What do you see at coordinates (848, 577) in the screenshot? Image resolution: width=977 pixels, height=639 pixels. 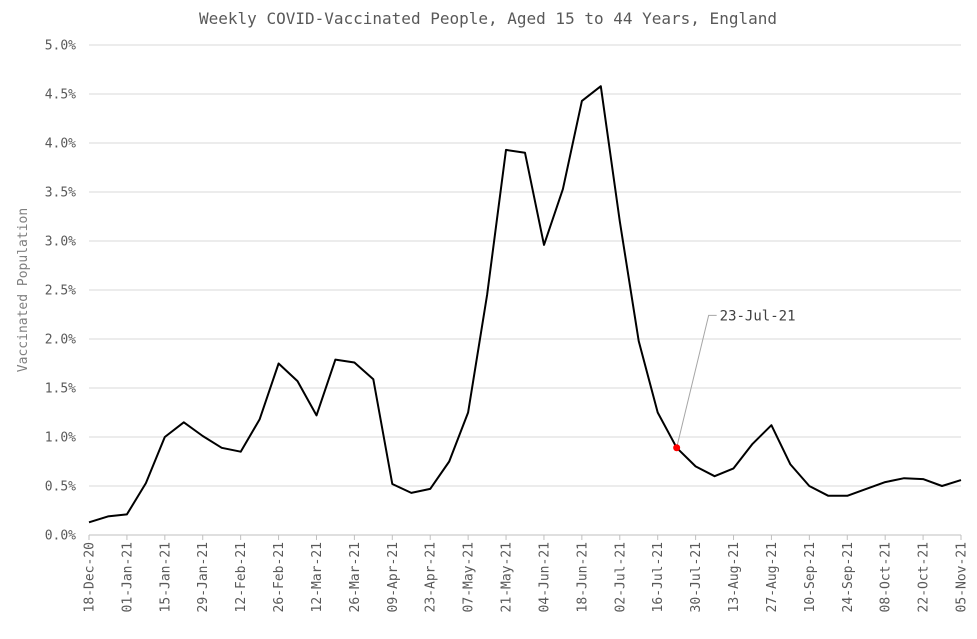 I see `x-tick-label: 24-Sep-21` at bounding box center [848, 577].